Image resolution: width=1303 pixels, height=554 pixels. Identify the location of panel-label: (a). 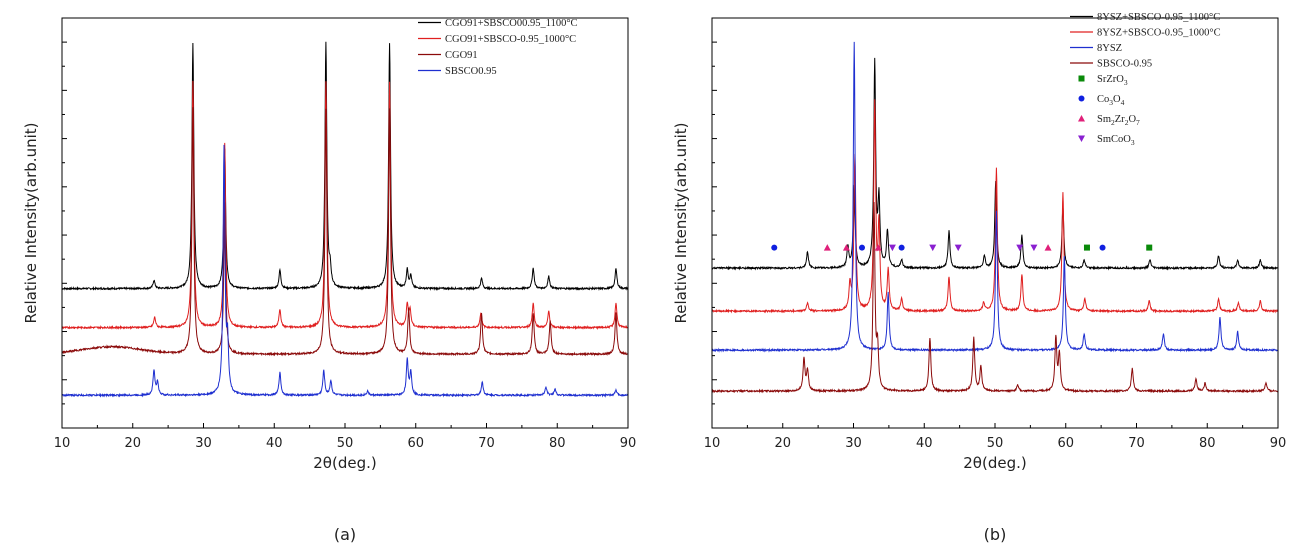
(345, 534).